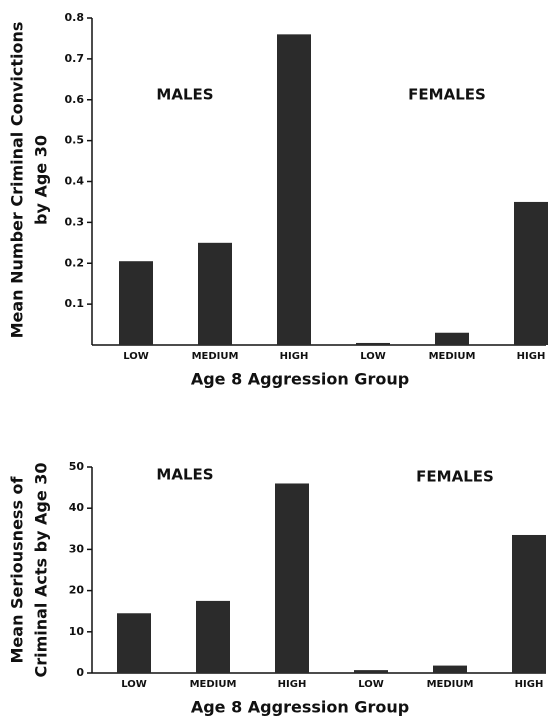  What do you see at coordinates (41, 569) in the screenshot?
I see `y-axis-label: Criminal Acts by Age 30` at bounding box center [41, 569].